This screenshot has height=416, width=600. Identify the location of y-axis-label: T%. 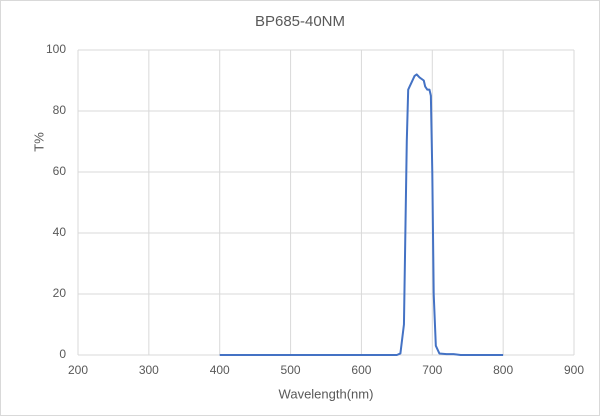
(38, 142).